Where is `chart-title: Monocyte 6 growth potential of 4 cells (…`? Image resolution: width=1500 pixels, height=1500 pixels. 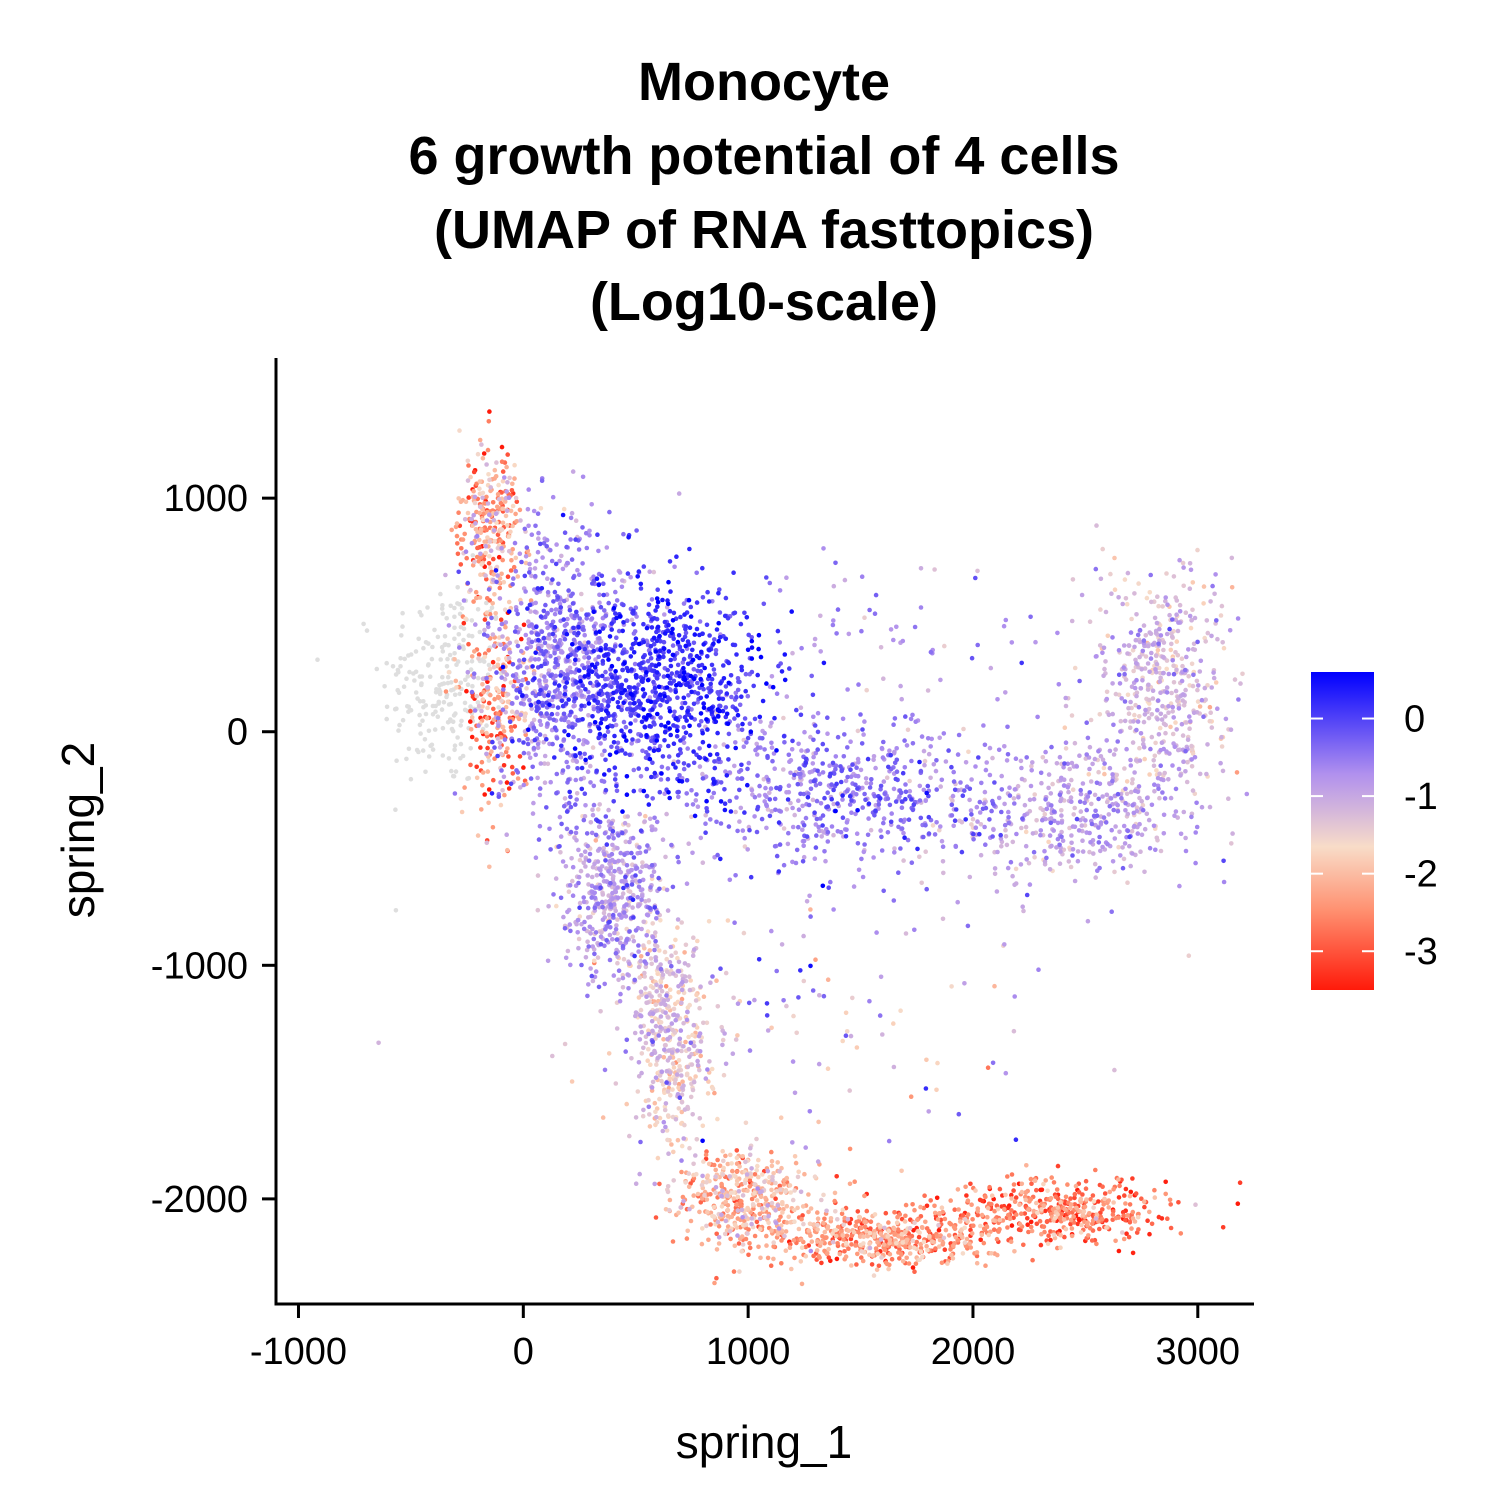
chart-title: Monocyte 6 growth potential of 4 cells (… is located at coordinates (763, 192).